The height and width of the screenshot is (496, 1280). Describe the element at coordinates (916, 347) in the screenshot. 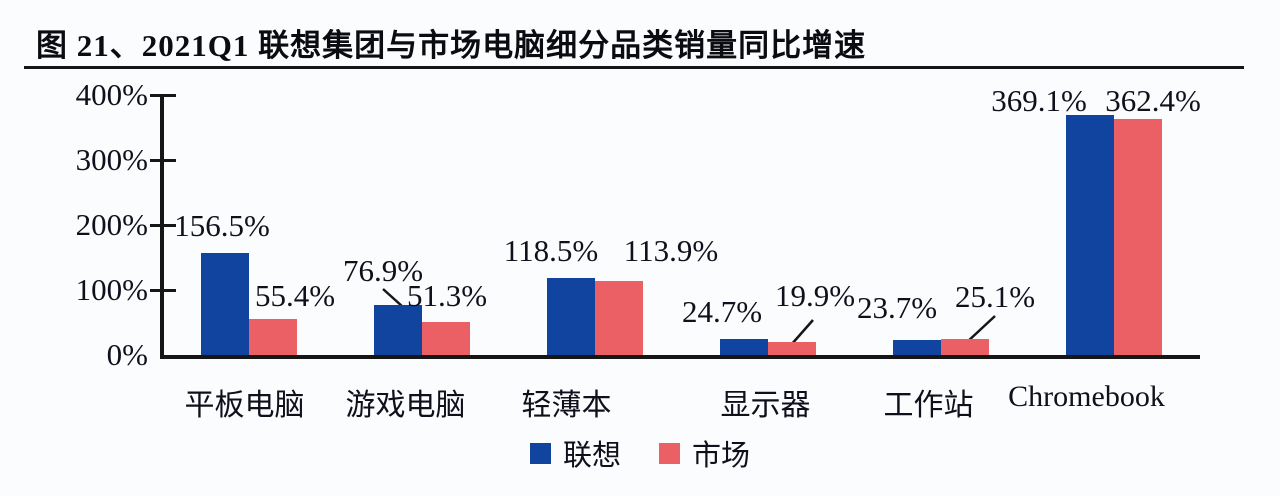

I see `bar-lenovo-cat4` at that location.